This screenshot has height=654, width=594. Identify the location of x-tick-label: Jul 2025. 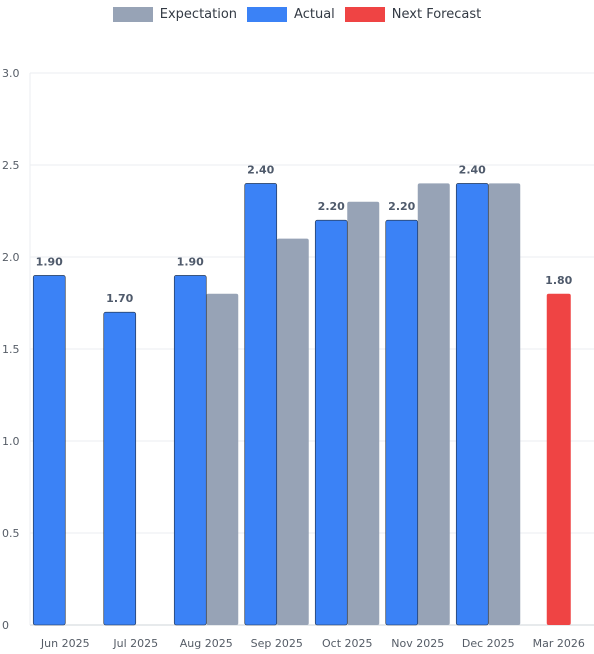
(135, 643).